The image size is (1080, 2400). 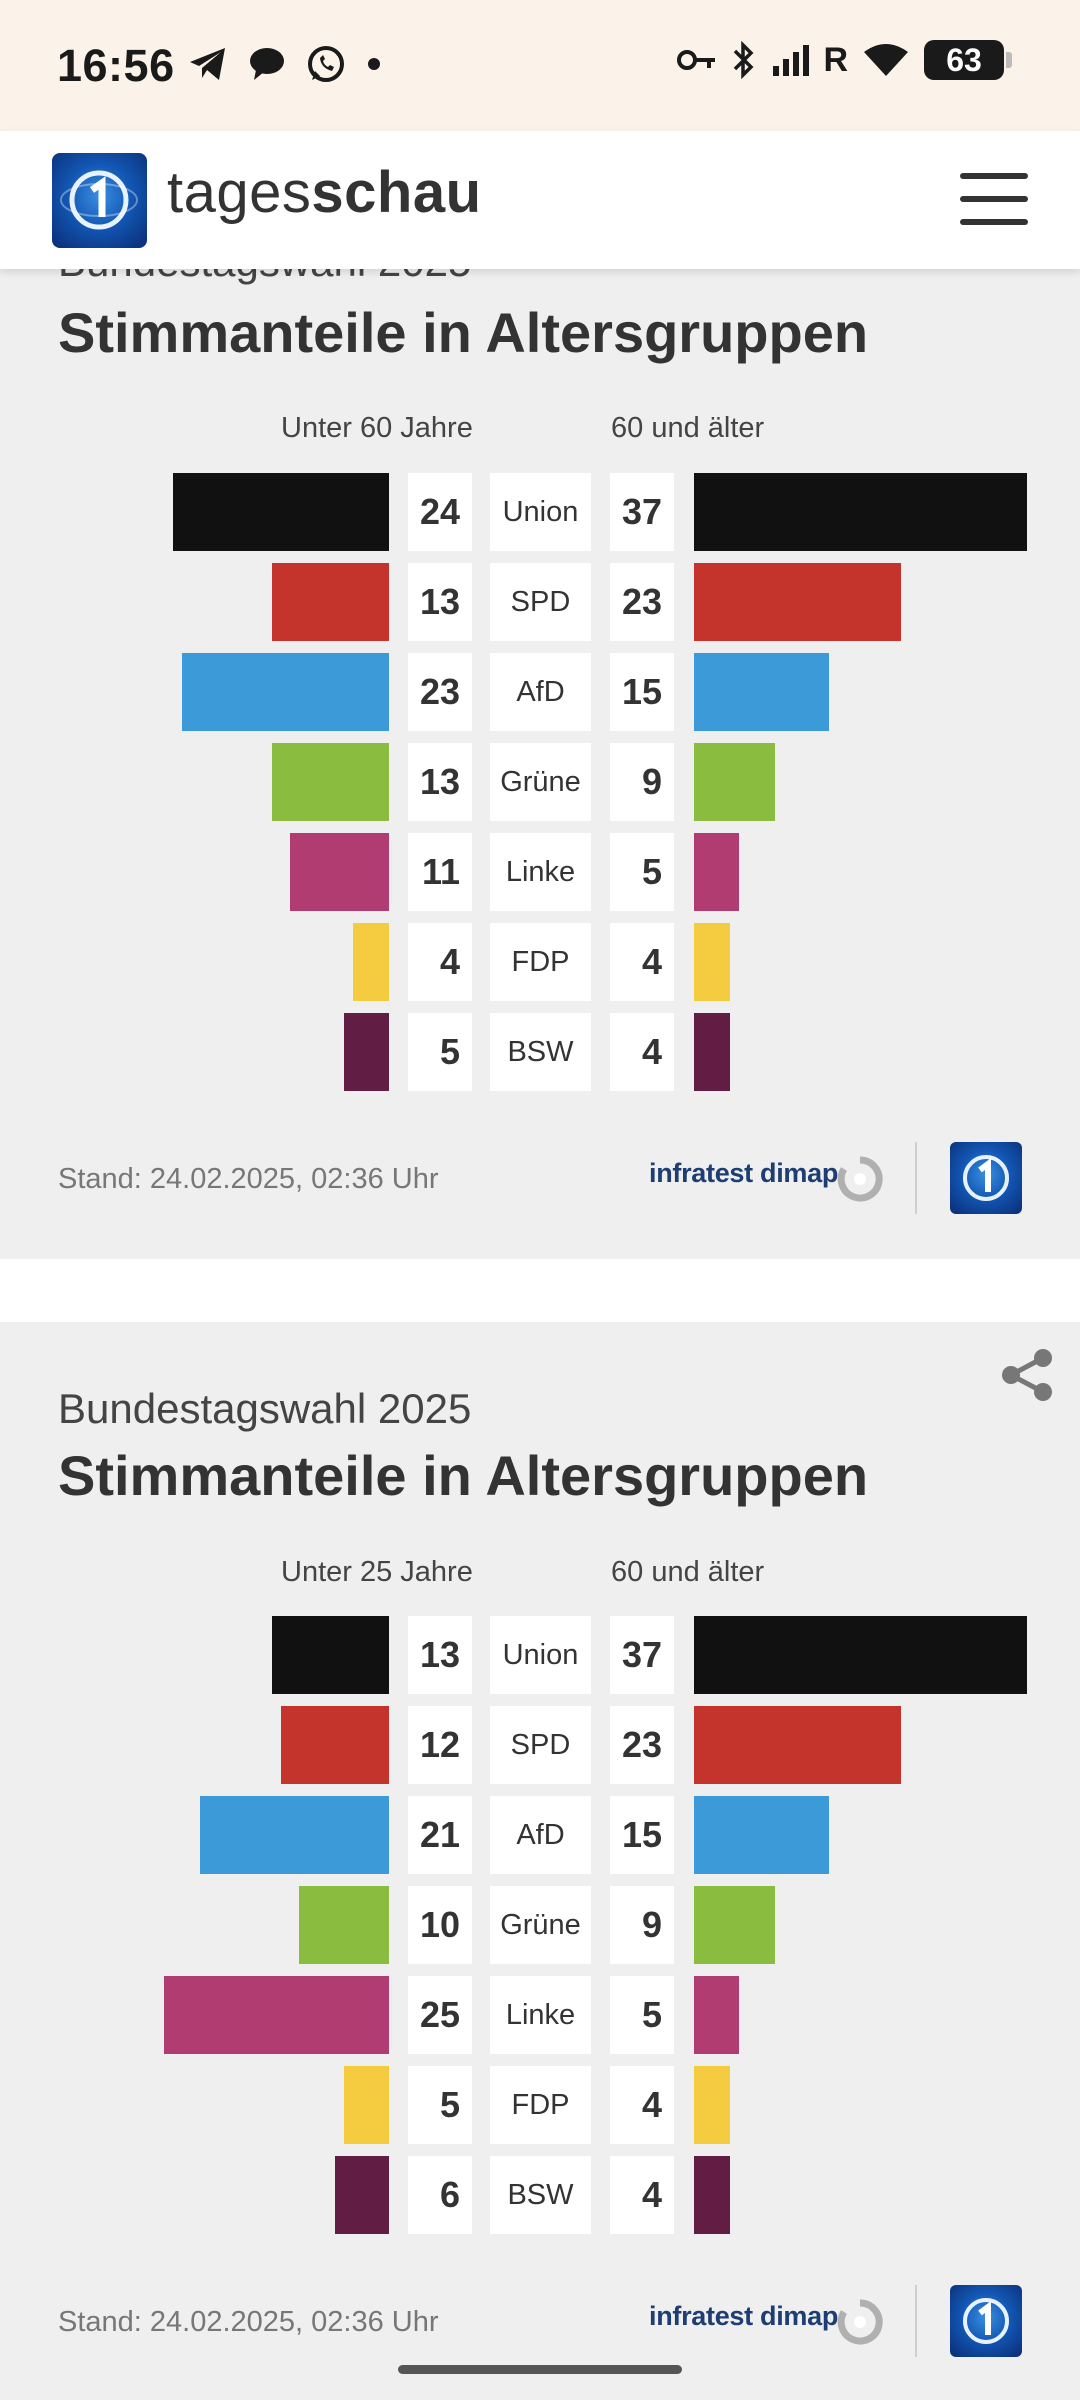 What do you see at coordinates (377, 428) in the screenshot?
I see `chart-1-left-series-label: Unter 60 Jahre` at bounding box center [377, 428].